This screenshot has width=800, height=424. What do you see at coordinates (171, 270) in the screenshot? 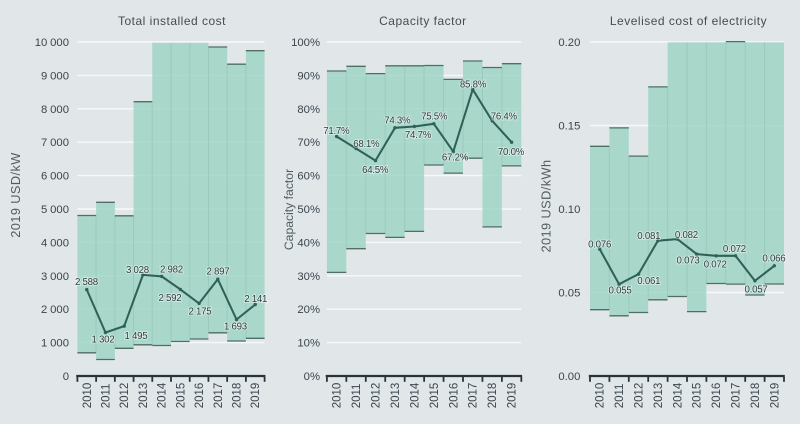
I see `svg-text: 2 982` at bounding box center [171, 270].